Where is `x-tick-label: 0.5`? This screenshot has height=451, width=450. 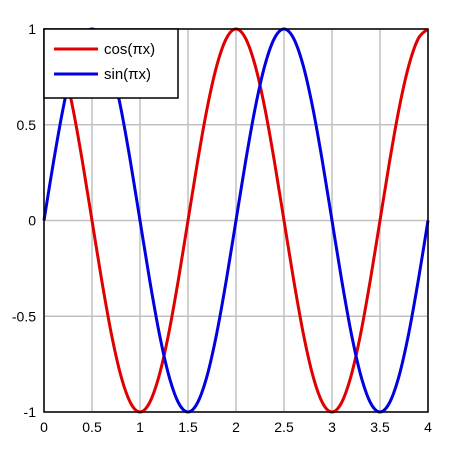 x-tick-label: 0.5 is located at coordinates (92, 427).